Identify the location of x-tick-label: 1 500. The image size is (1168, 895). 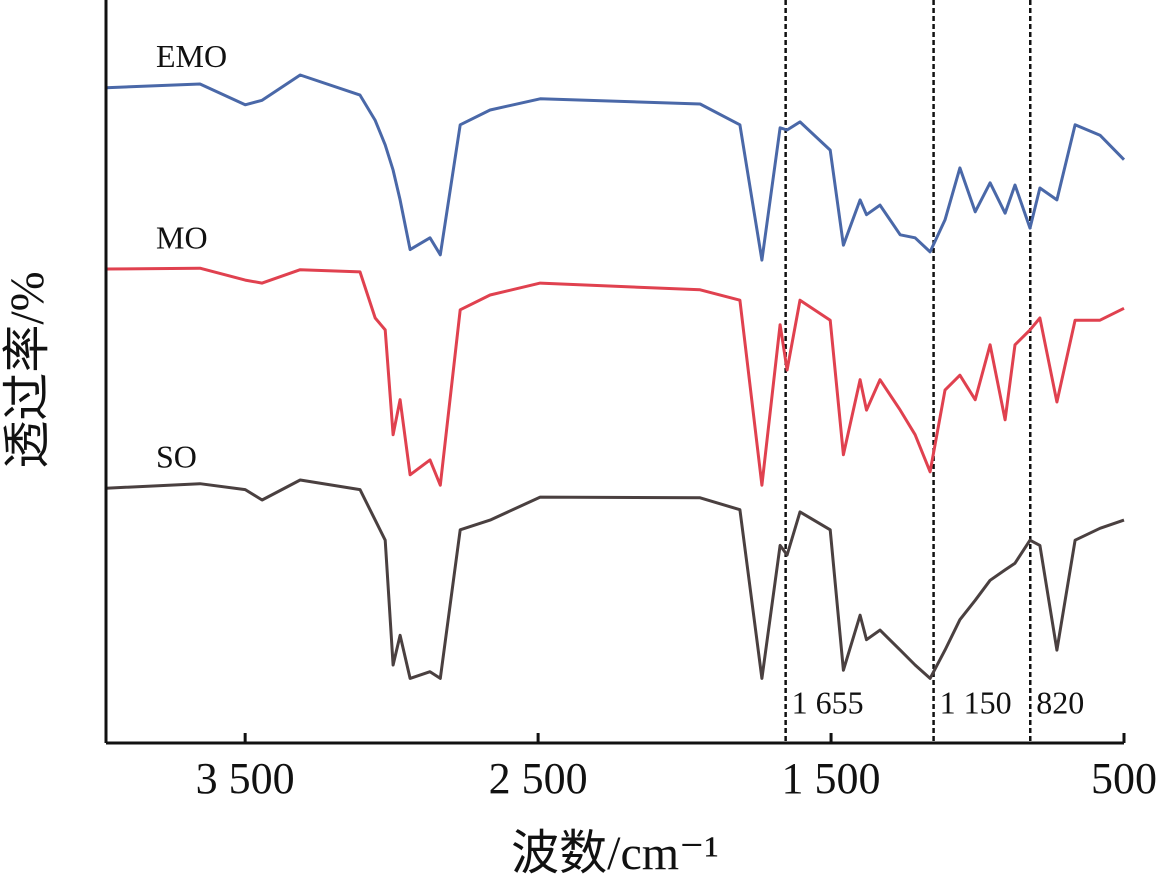
(831, 778).